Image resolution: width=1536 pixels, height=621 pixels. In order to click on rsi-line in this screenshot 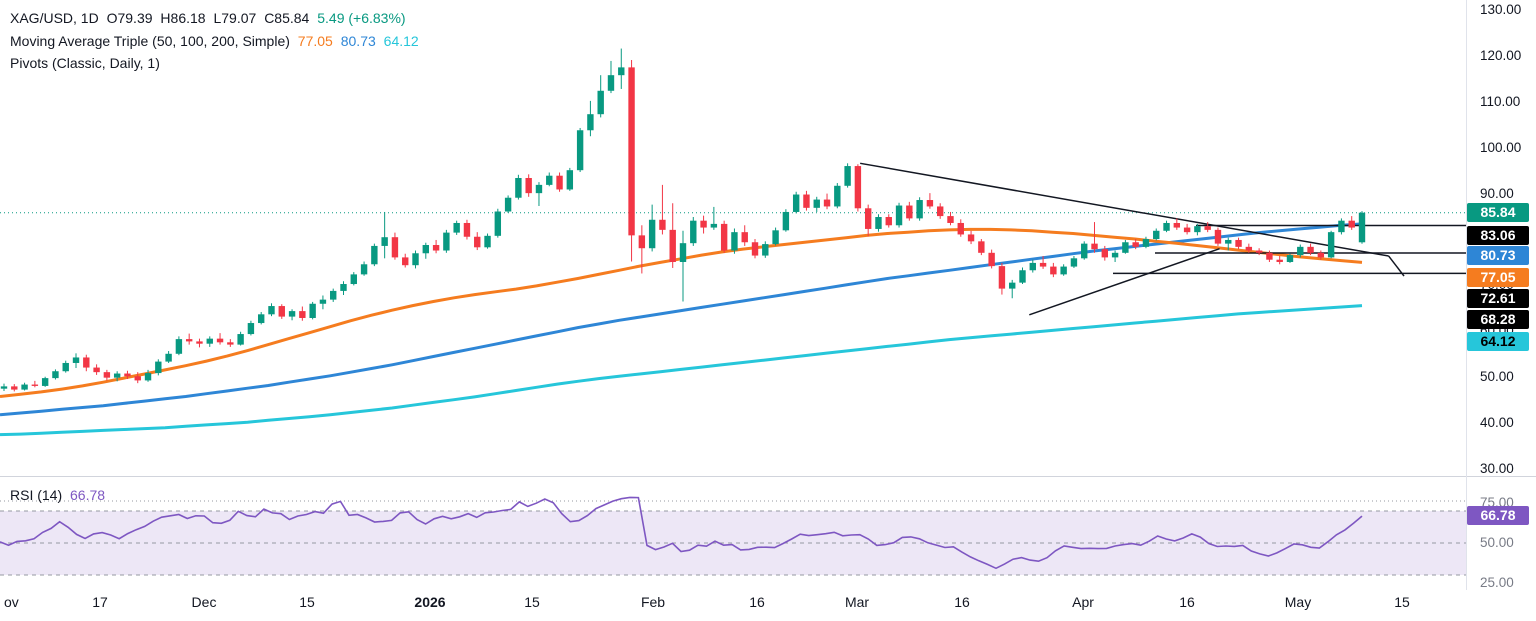, I will do `click(681, 533)`.